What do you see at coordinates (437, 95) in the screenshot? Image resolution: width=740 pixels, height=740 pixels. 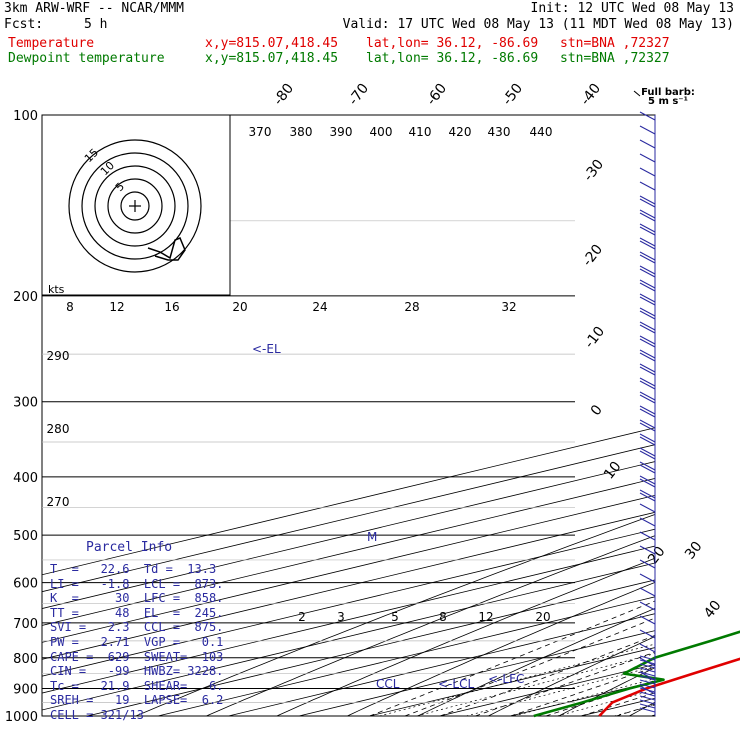 I see `isotherm-label: -60` at bounding box center [437, 95].